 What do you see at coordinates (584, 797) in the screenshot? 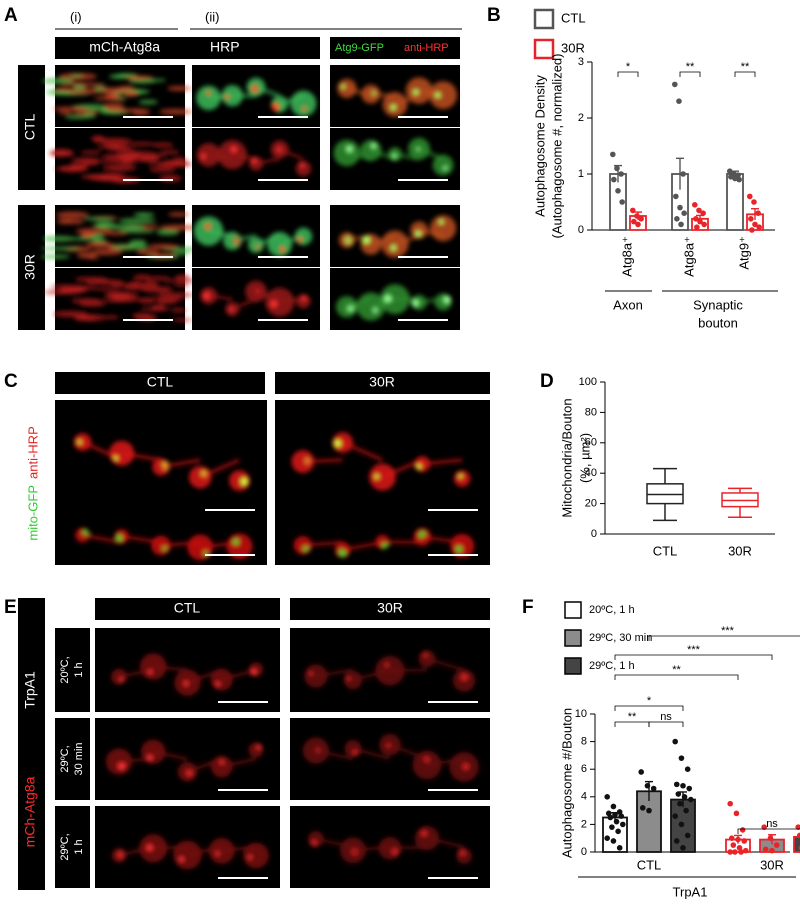
I see `y-tick-label: 4` at bounding box center [584, 797].